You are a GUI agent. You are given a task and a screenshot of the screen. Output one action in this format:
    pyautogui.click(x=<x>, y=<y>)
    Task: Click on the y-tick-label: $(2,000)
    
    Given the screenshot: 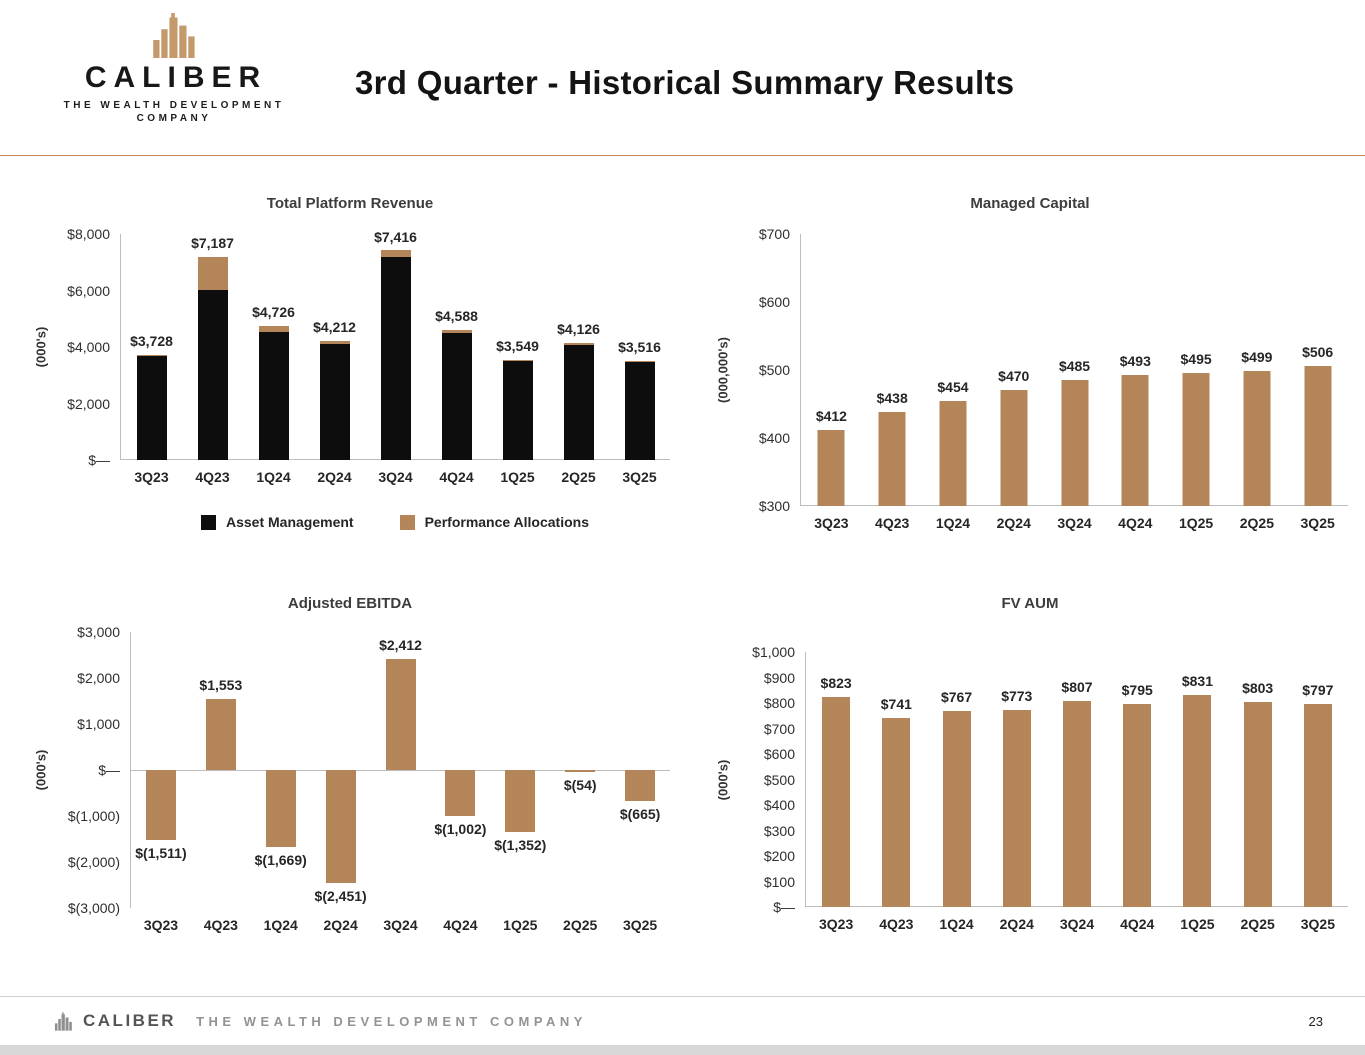 What is the action you would take?
    pyautogui.click(x=93, y=862)
    